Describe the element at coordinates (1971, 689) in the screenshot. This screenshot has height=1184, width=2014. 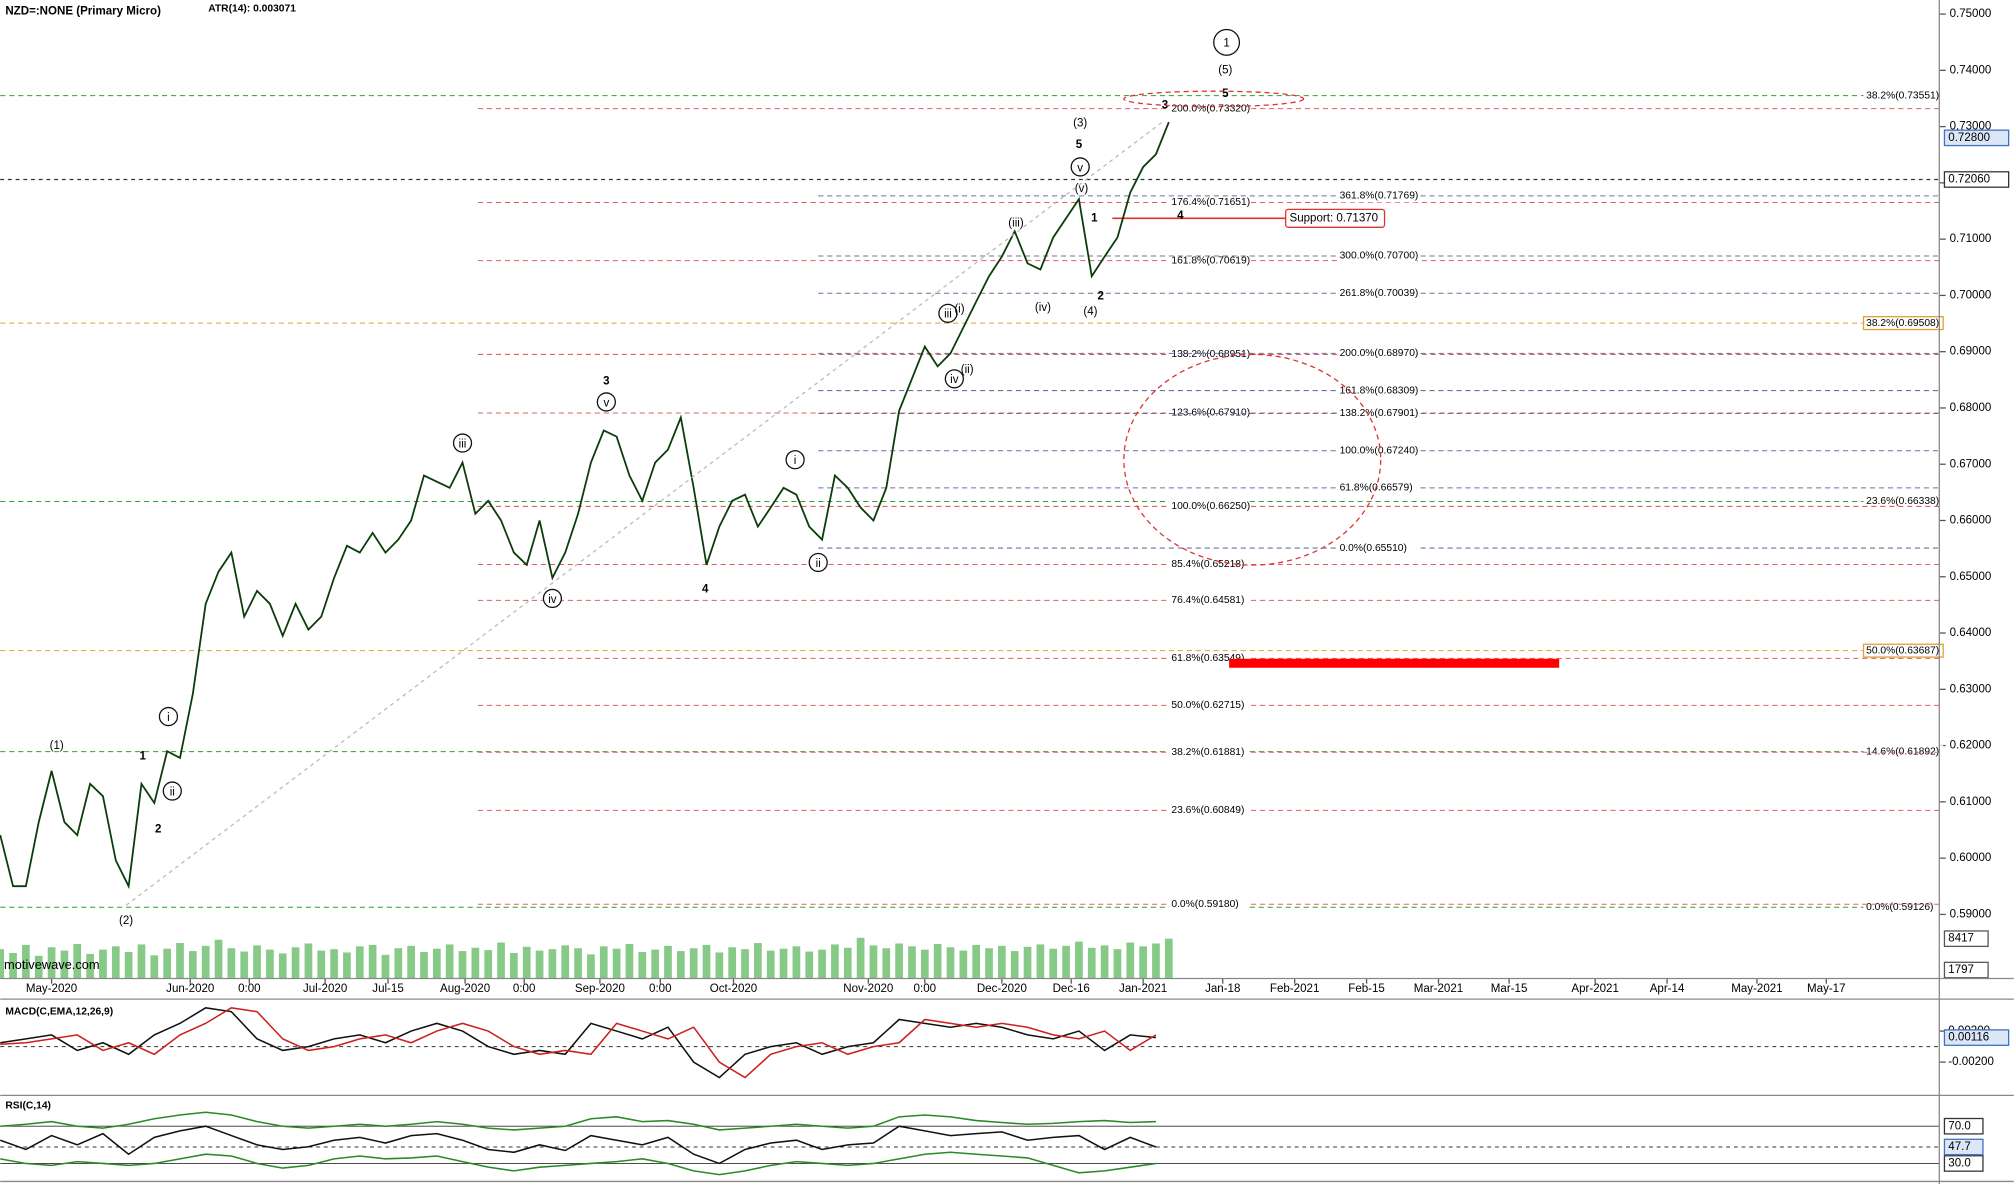
I see `y-tick-label: 0.63000` at that location.